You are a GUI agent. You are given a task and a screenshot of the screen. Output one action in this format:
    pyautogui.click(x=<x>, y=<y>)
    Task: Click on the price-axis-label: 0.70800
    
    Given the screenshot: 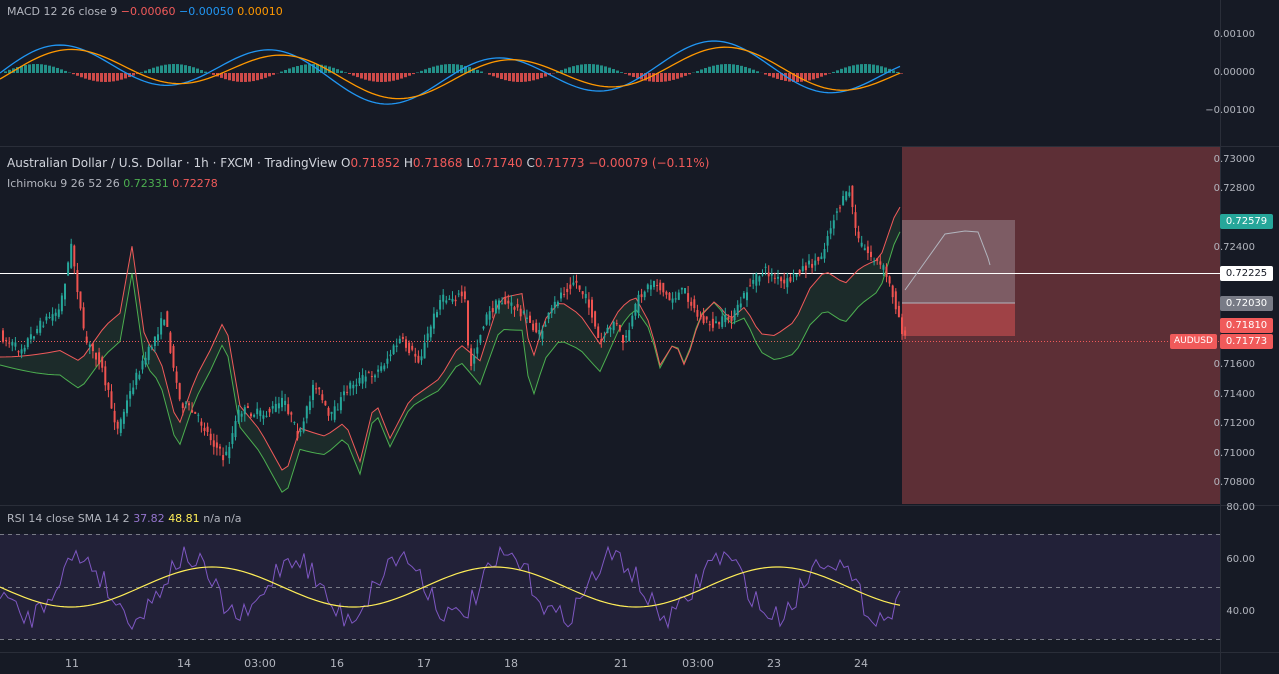 What is the action you would take?
    pyautogui.click(x=1234, y=482)
    